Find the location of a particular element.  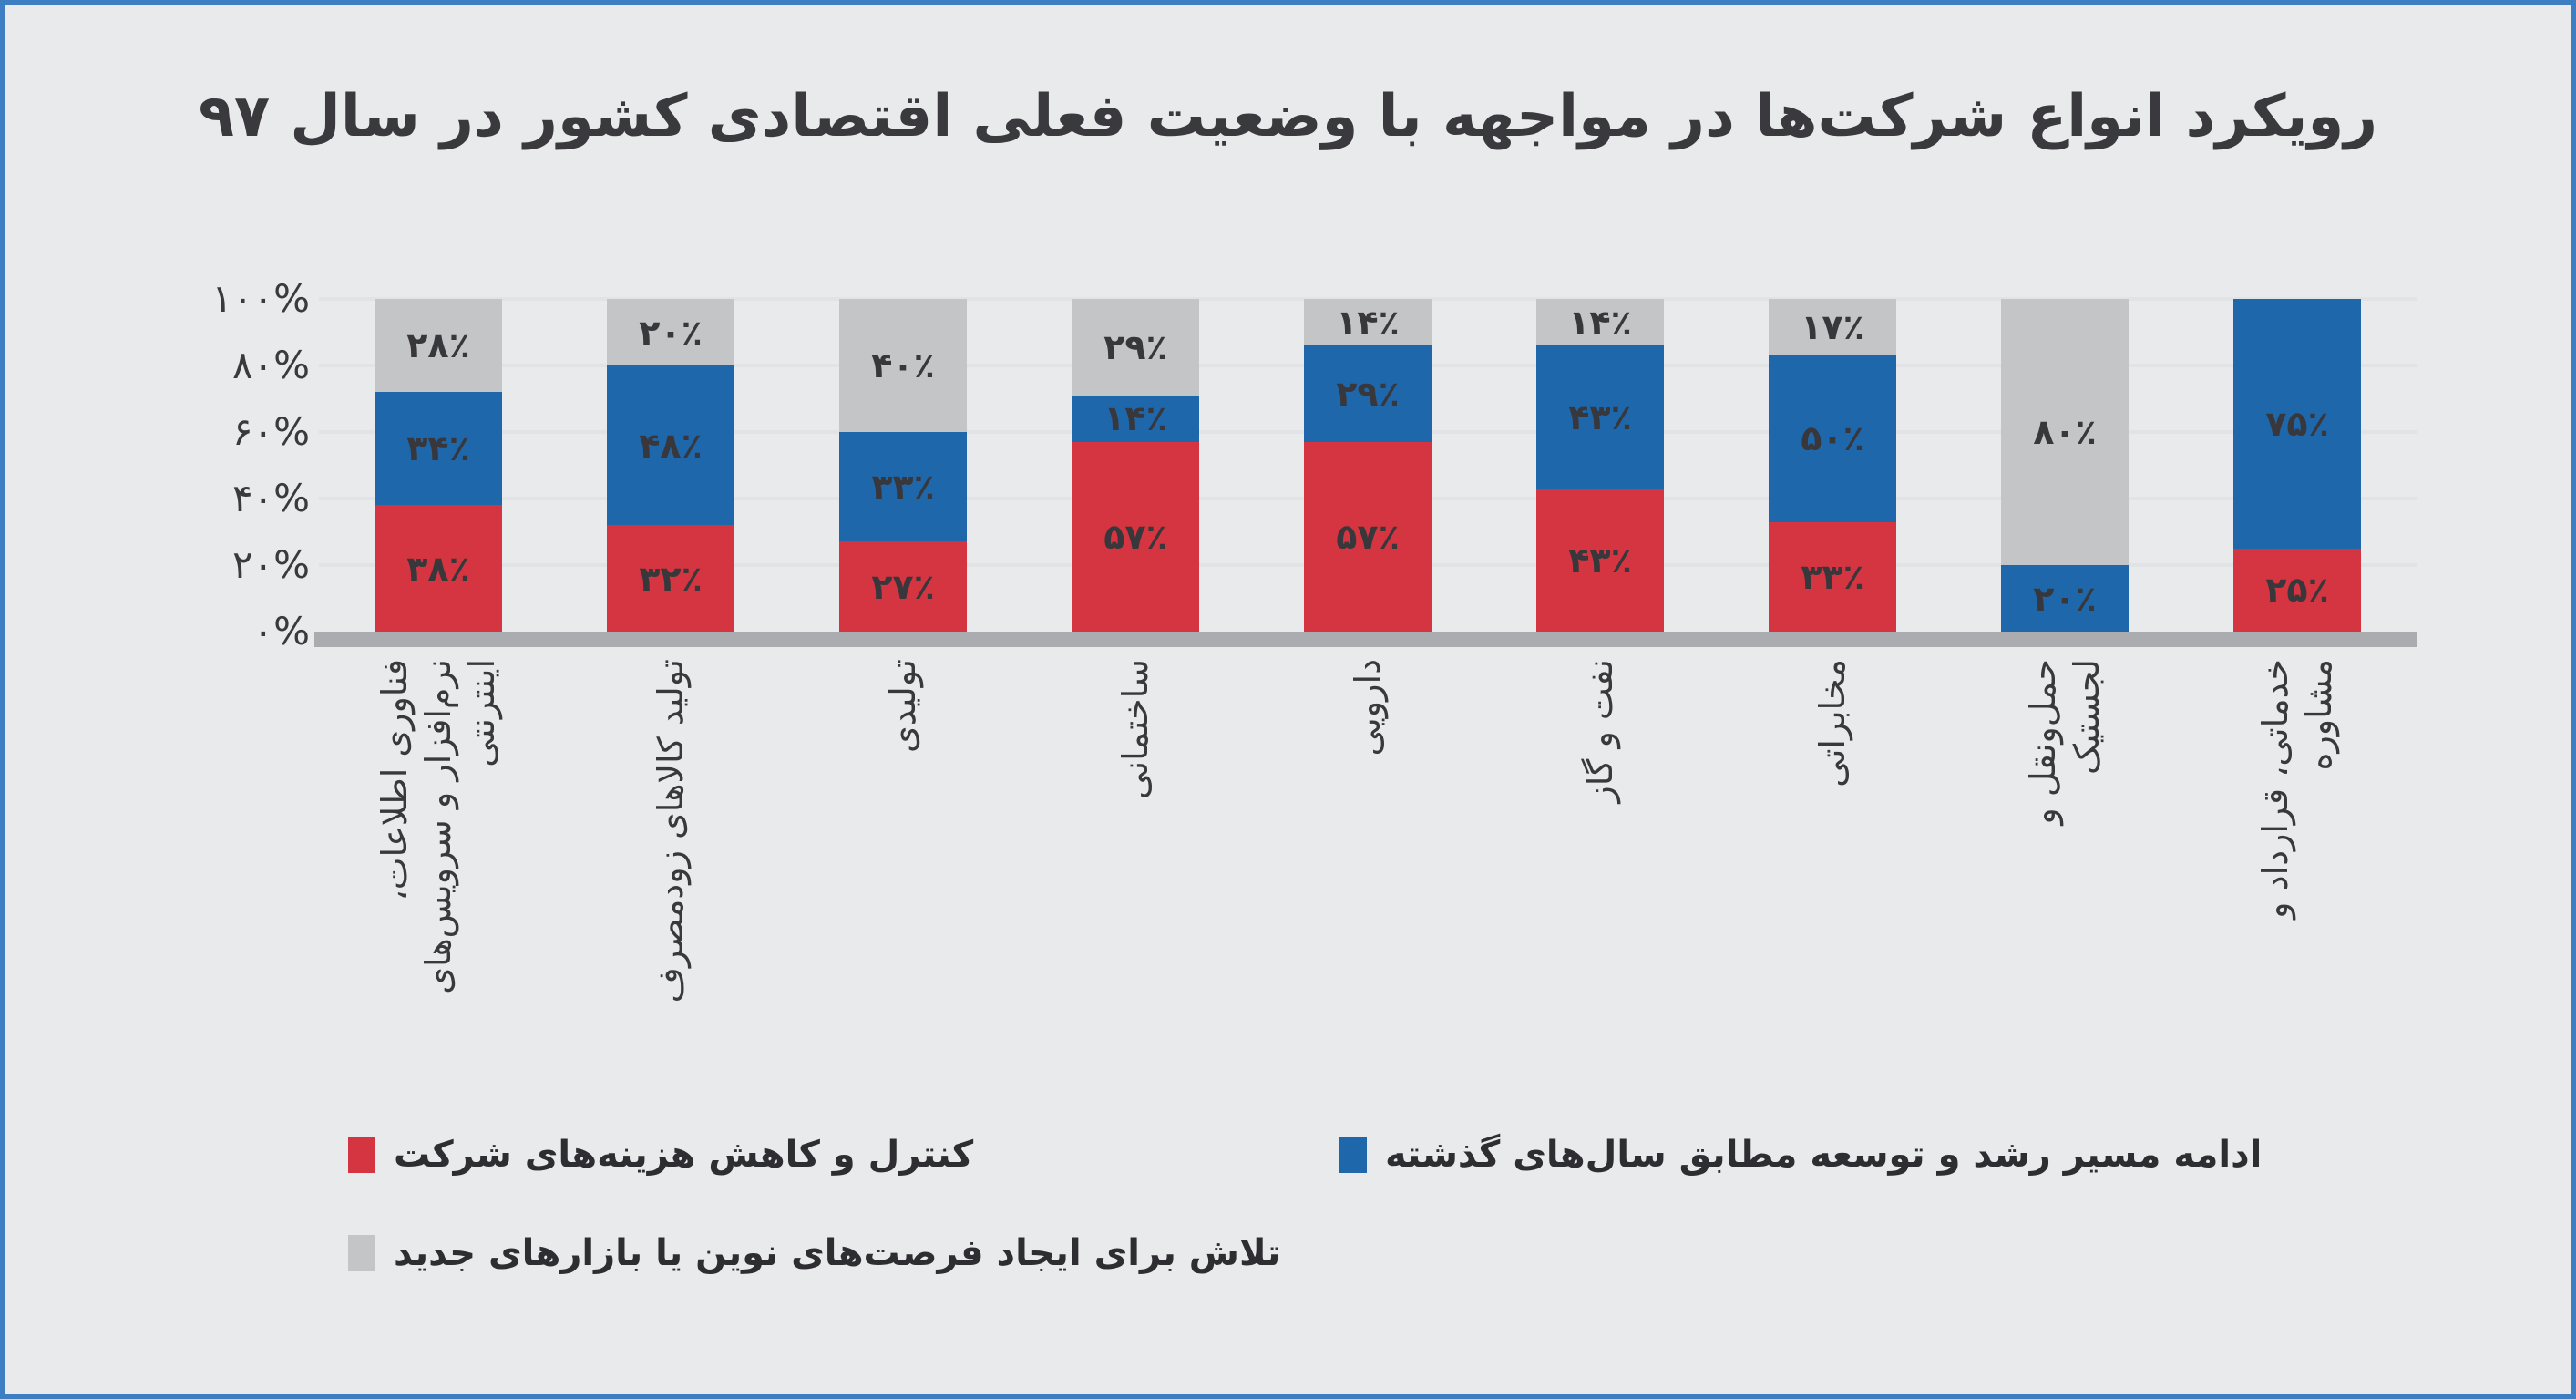

bar-segment-value-label: ۳۲٪ is located at coordinates (671, 579).